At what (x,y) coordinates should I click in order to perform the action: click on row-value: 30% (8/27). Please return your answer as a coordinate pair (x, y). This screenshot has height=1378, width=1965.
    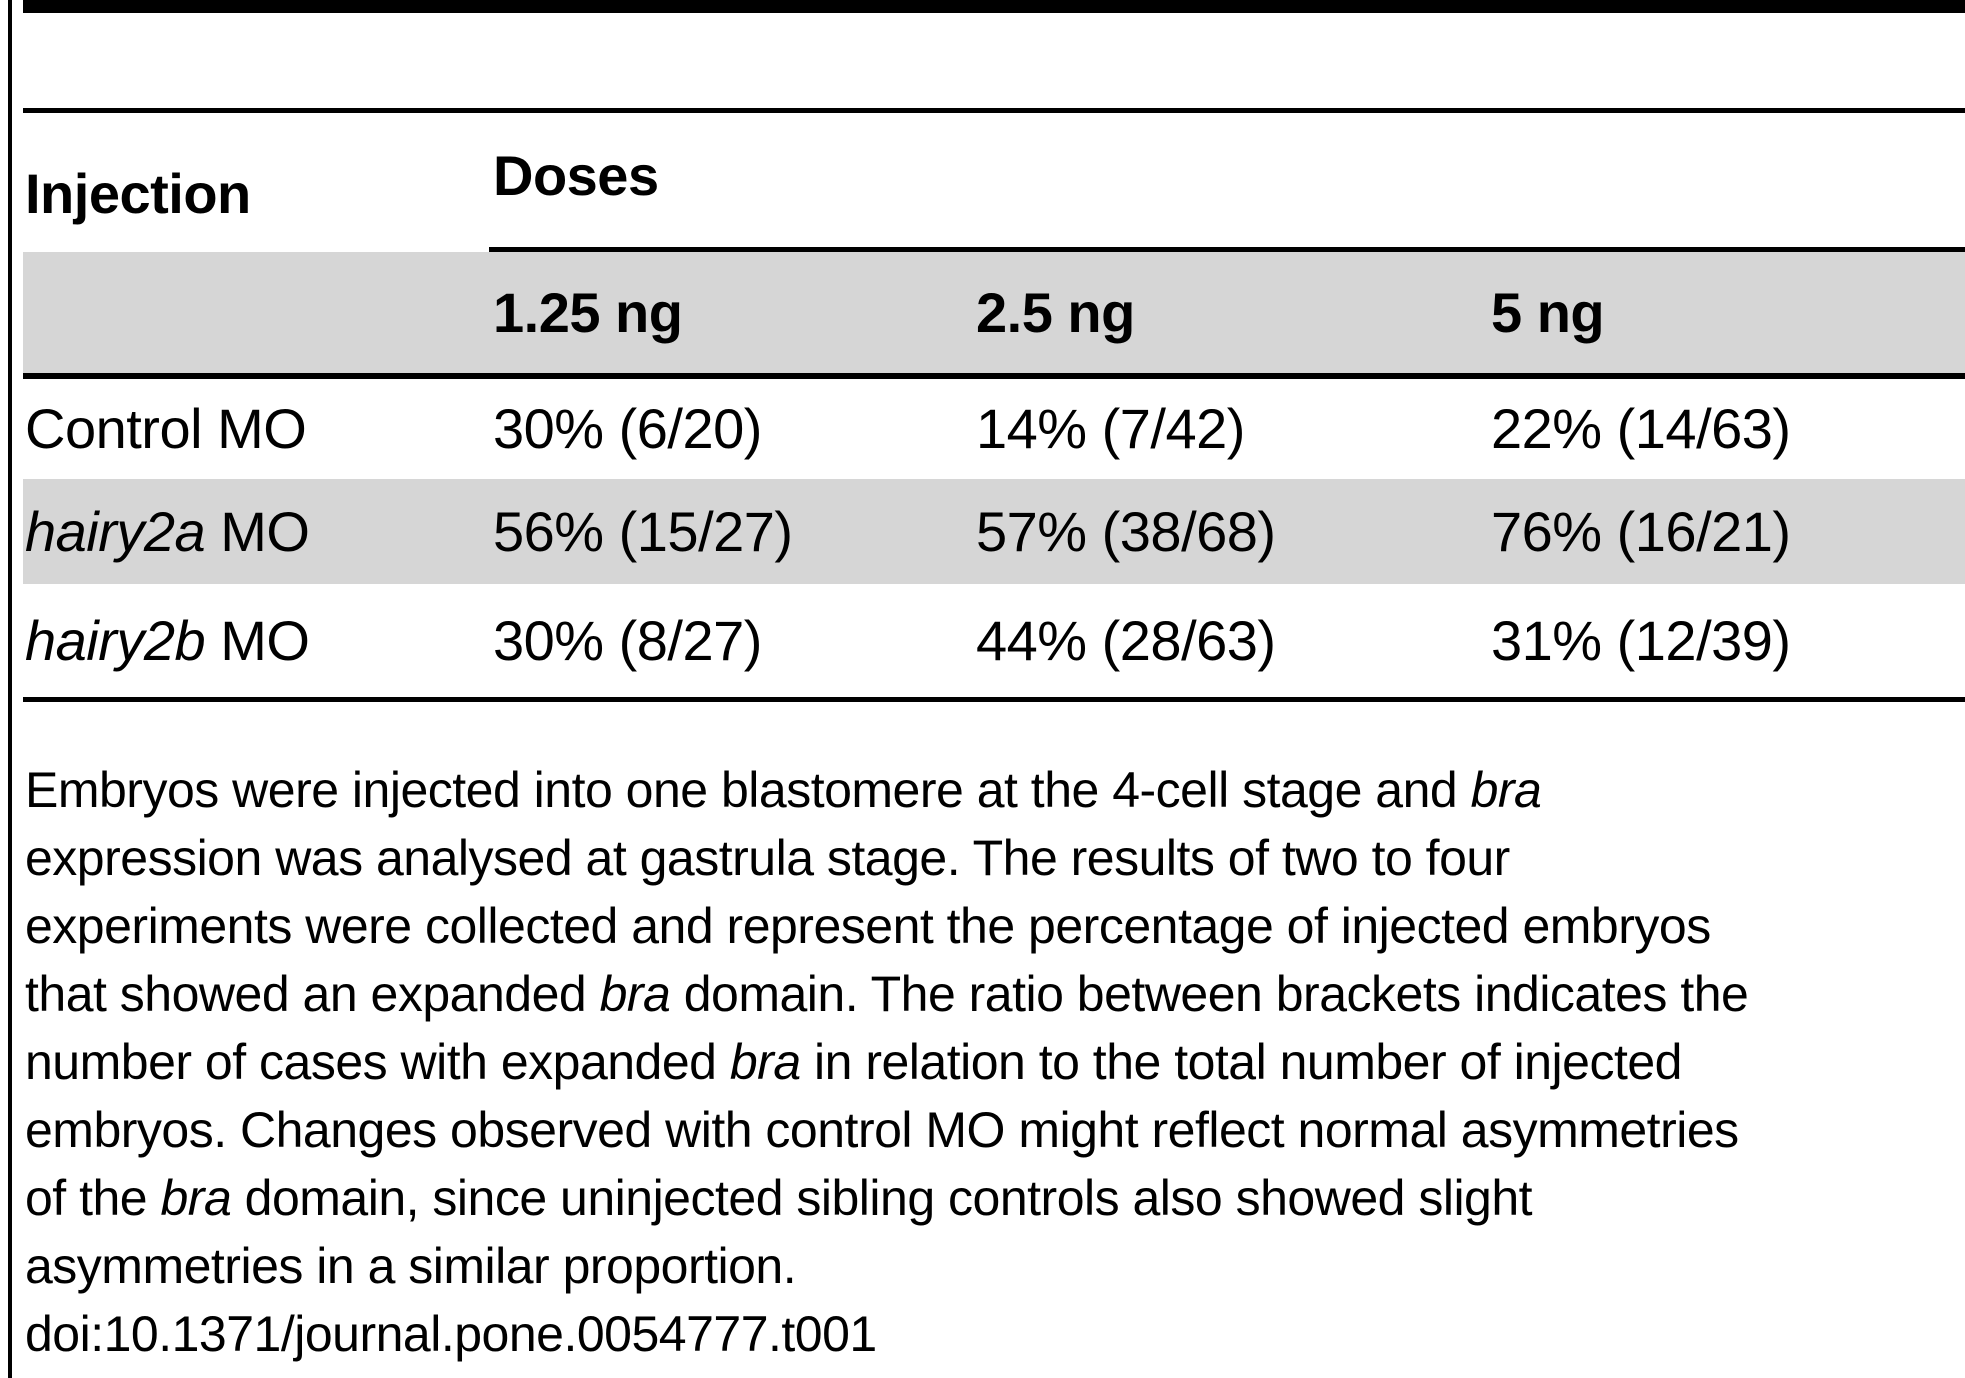
    Looking at the image, I should click on (627, 640).